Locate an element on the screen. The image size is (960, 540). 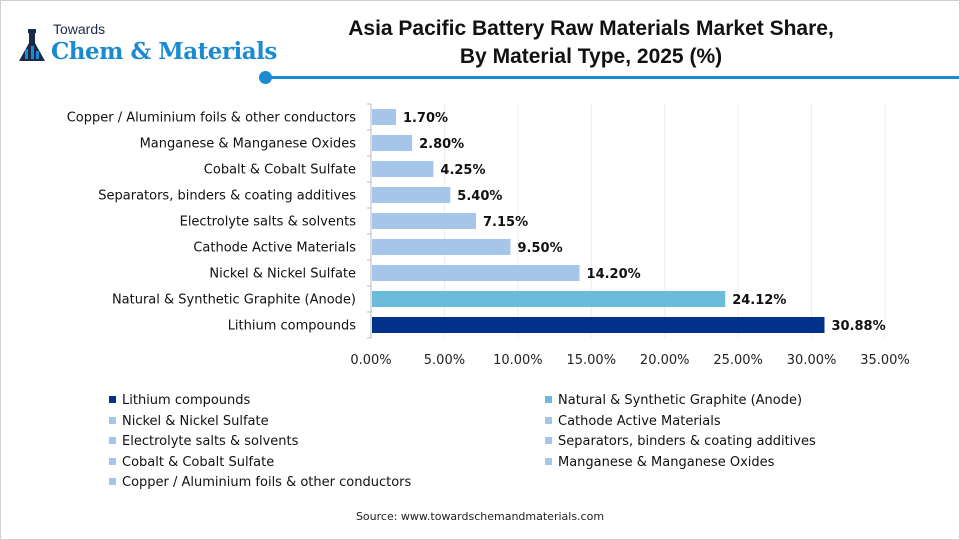
legend-item: Natural & Synthetic Graphite (Anode) is located at coordinates (673, 401).